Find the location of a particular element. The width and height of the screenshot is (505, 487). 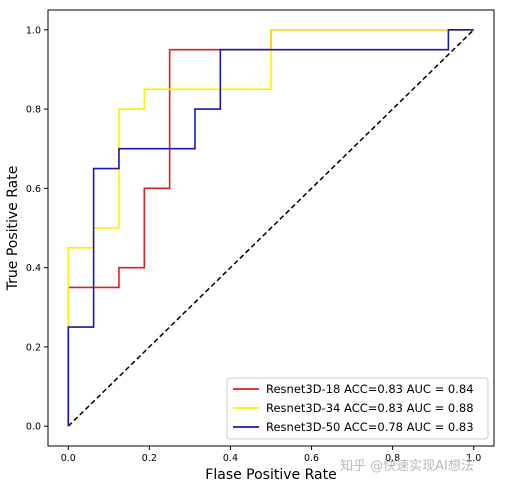

y-tick-label: 0.2 is located at coordinates (33, 347).